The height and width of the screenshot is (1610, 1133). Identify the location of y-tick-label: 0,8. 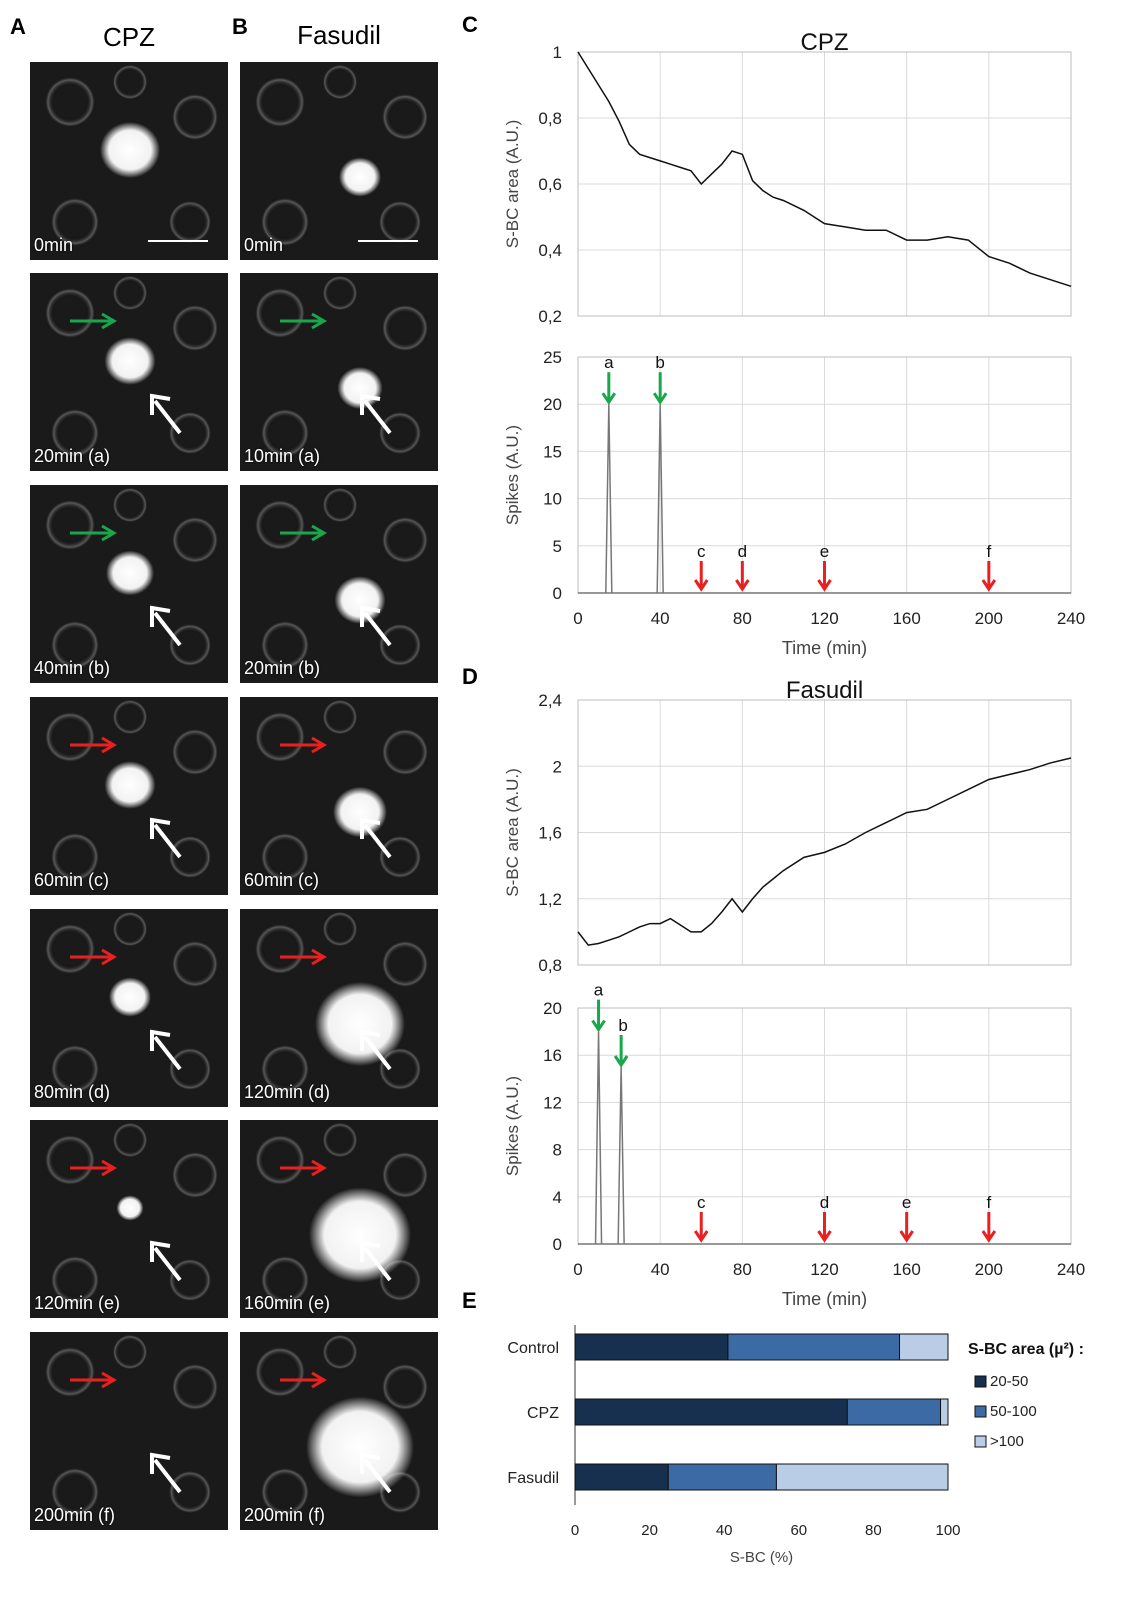
(550, 965).